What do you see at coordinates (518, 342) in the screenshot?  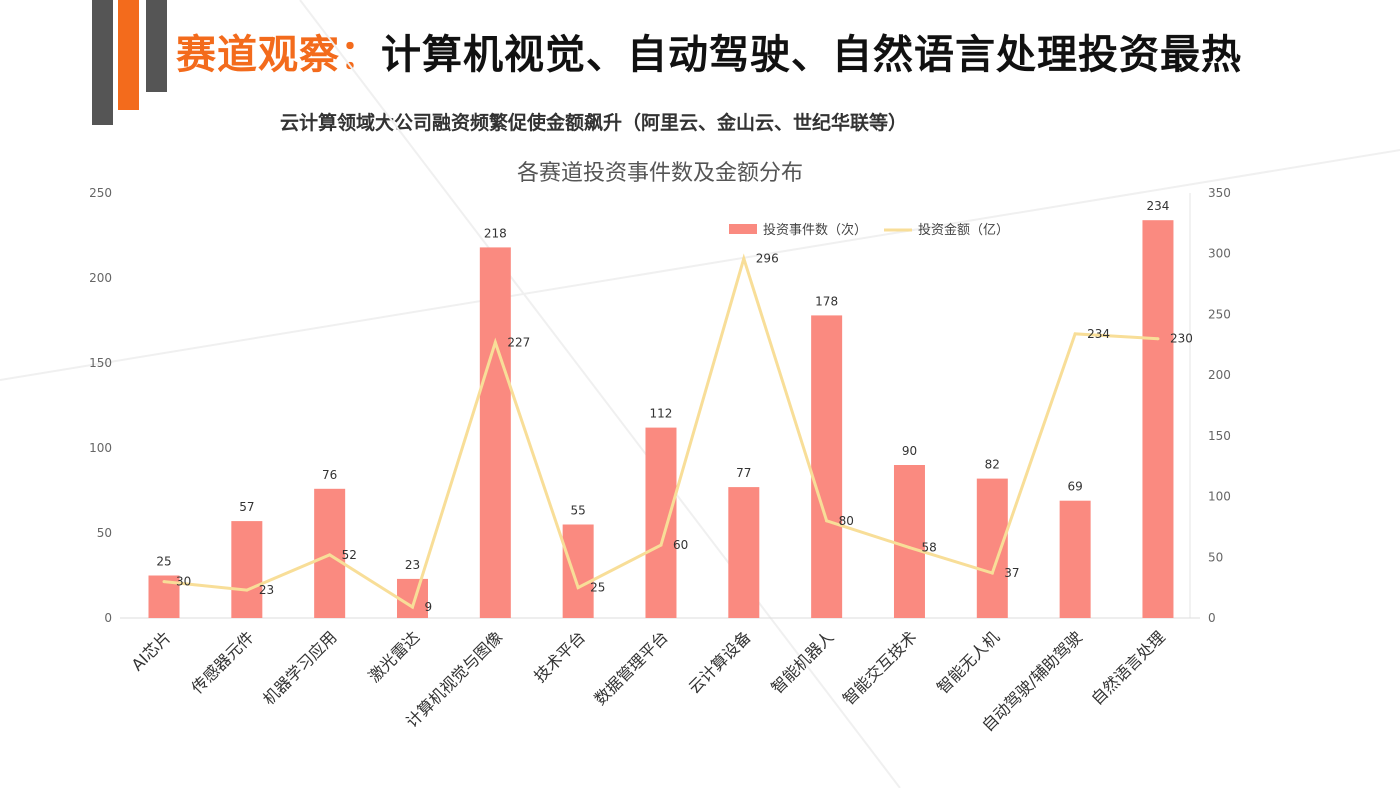 I see `line-value-label: 227` at bounding box center [518, 342].